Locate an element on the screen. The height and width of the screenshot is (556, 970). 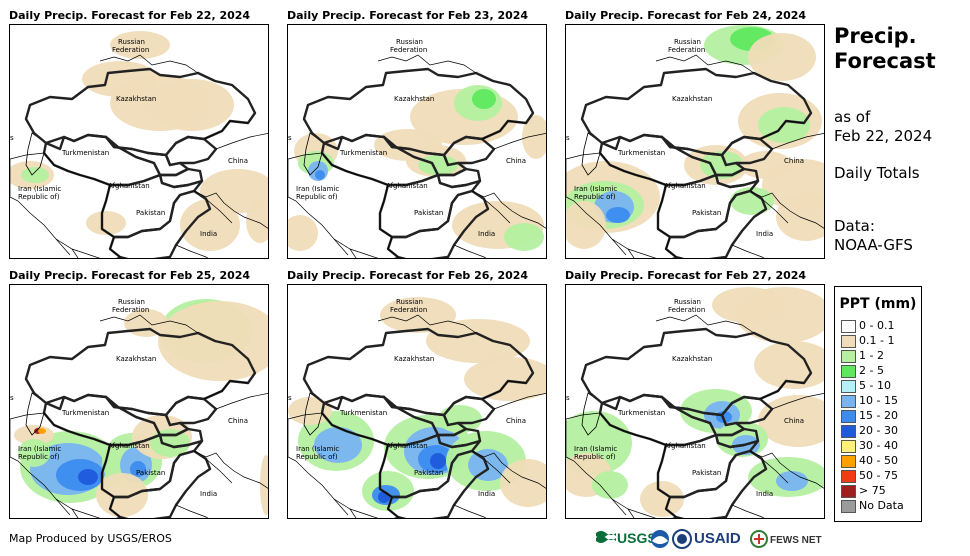
fews-net-logo-text: FEWS NET is located at coordinates (796, 540).